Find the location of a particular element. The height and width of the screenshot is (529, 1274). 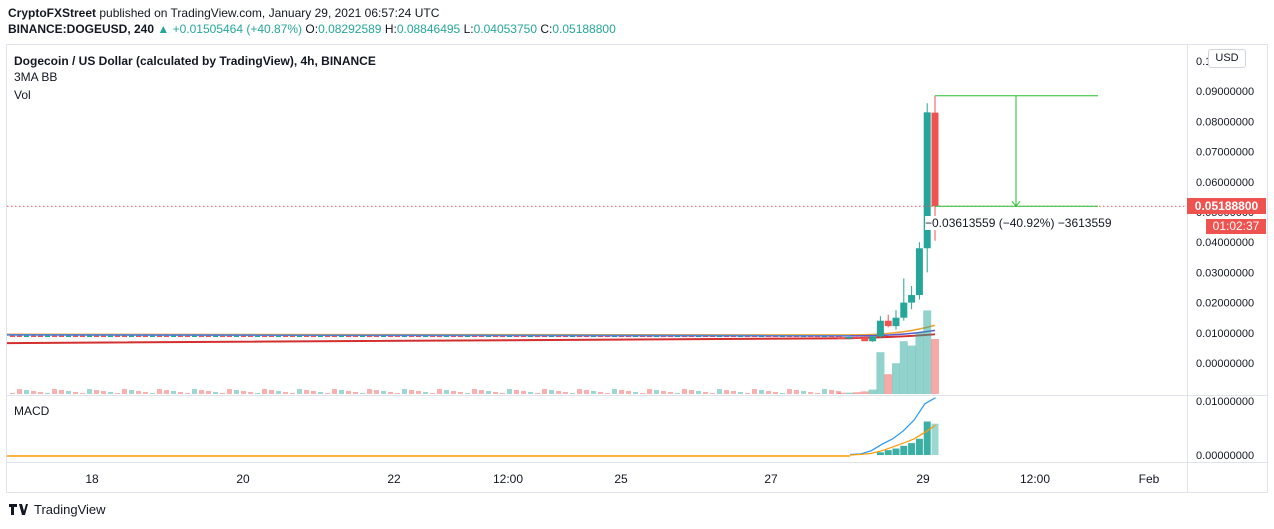

low-label: L: is located at coordinates (468, 29).